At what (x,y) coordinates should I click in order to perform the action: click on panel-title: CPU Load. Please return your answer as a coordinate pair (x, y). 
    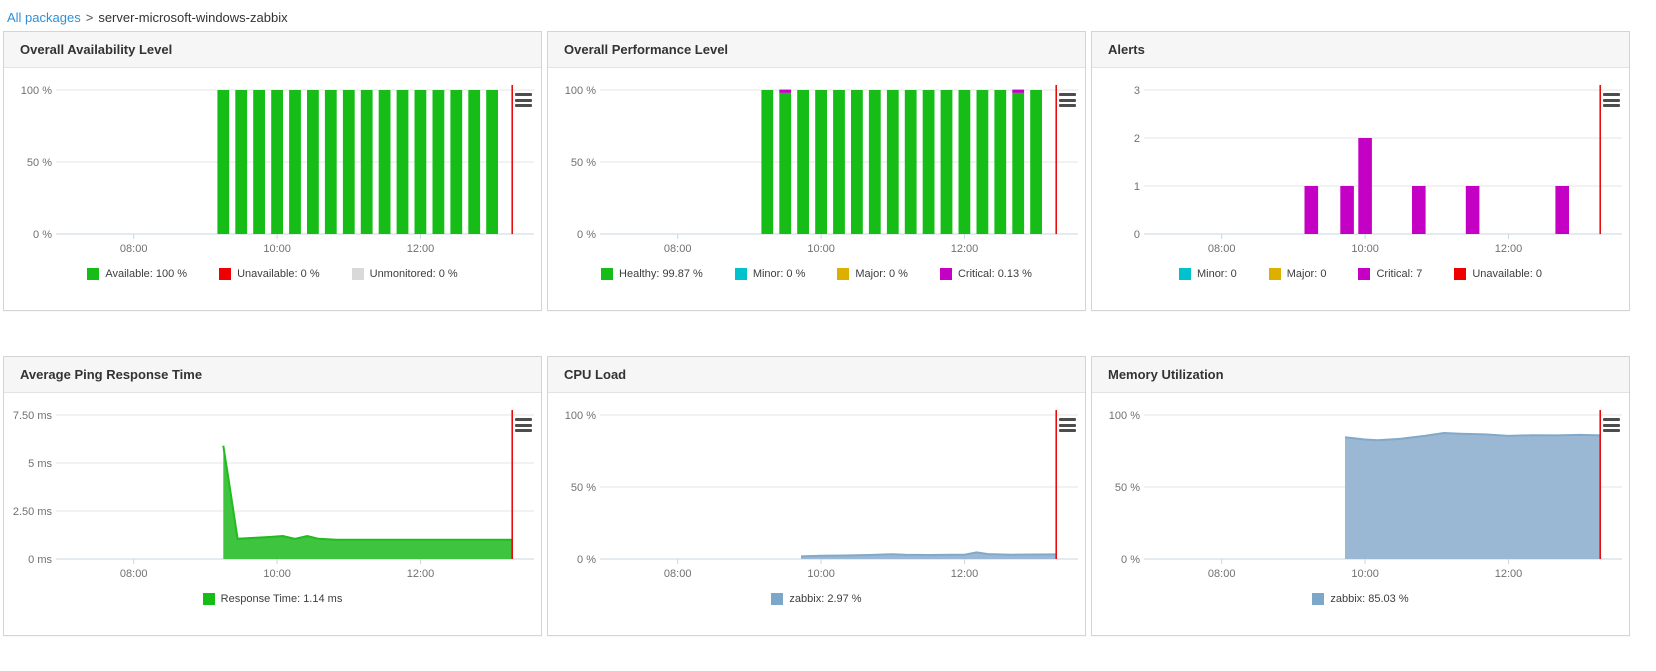
    Looking at the image, I should click on (595, 374).